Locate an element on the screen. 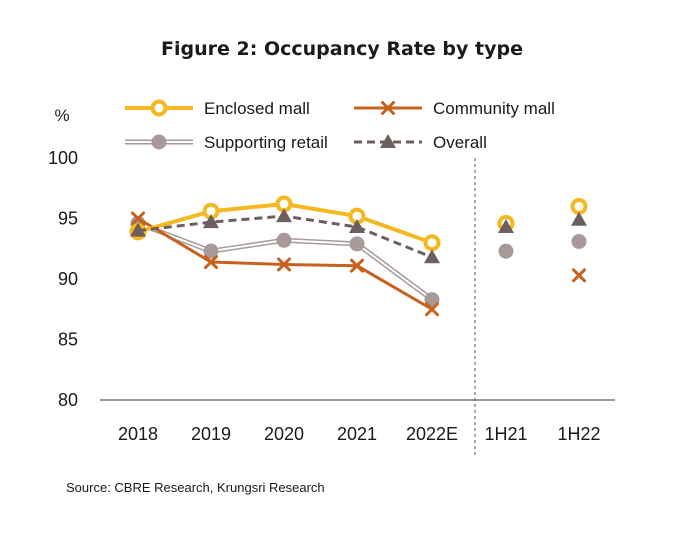 This screenshot has width=684, height=538. legend-label: Supporting retail is located at coordinates (266, 142).